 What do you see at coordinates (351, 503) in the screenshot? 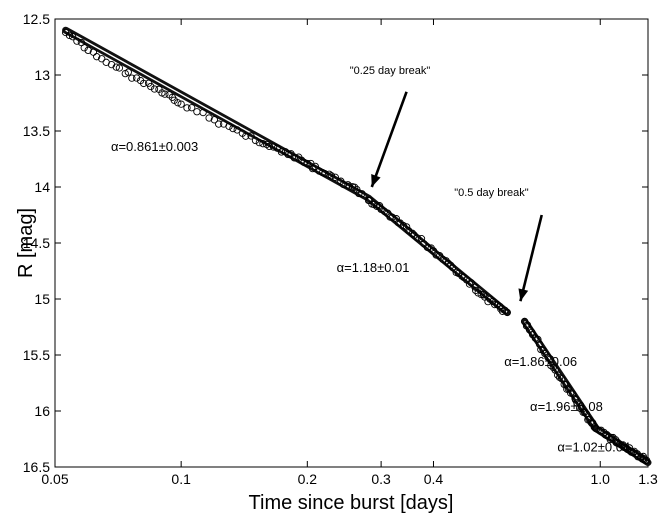
I see `x-axis-title: Time since burst [days]` at bounding box center [351, 503].